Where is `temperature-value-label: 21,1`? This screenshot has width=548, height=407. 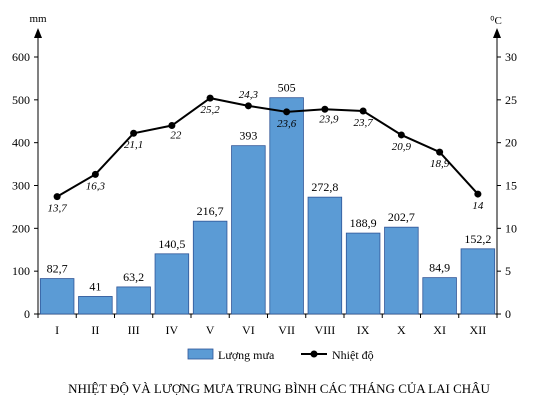
temperature-value-label: 21,1 is located at coordinates (133, 145).